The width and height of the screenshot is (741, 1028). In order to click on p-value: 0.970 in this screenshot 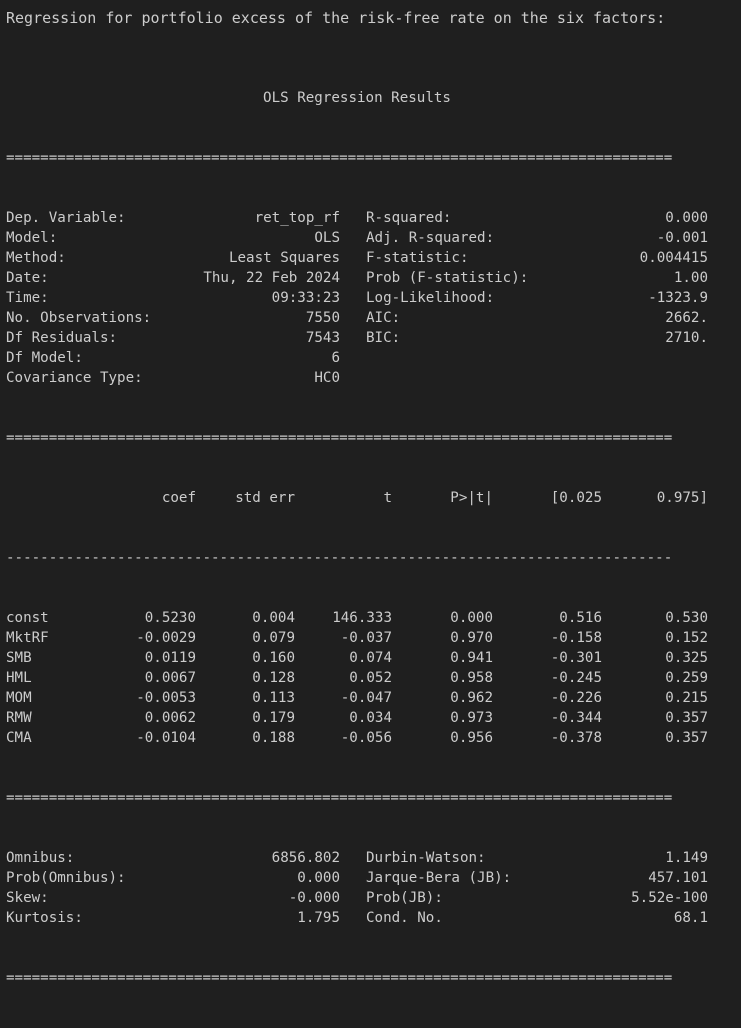, I will do `click(471, 638)`.